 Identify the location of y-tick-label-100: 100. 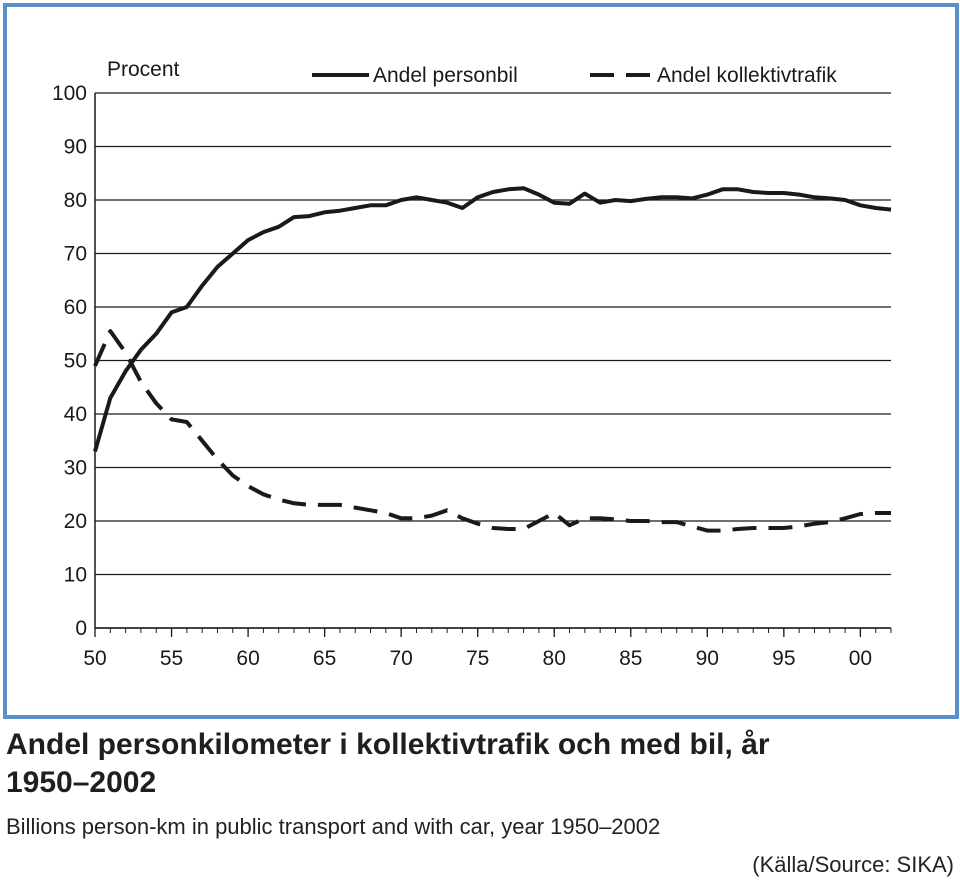
(69, 93).